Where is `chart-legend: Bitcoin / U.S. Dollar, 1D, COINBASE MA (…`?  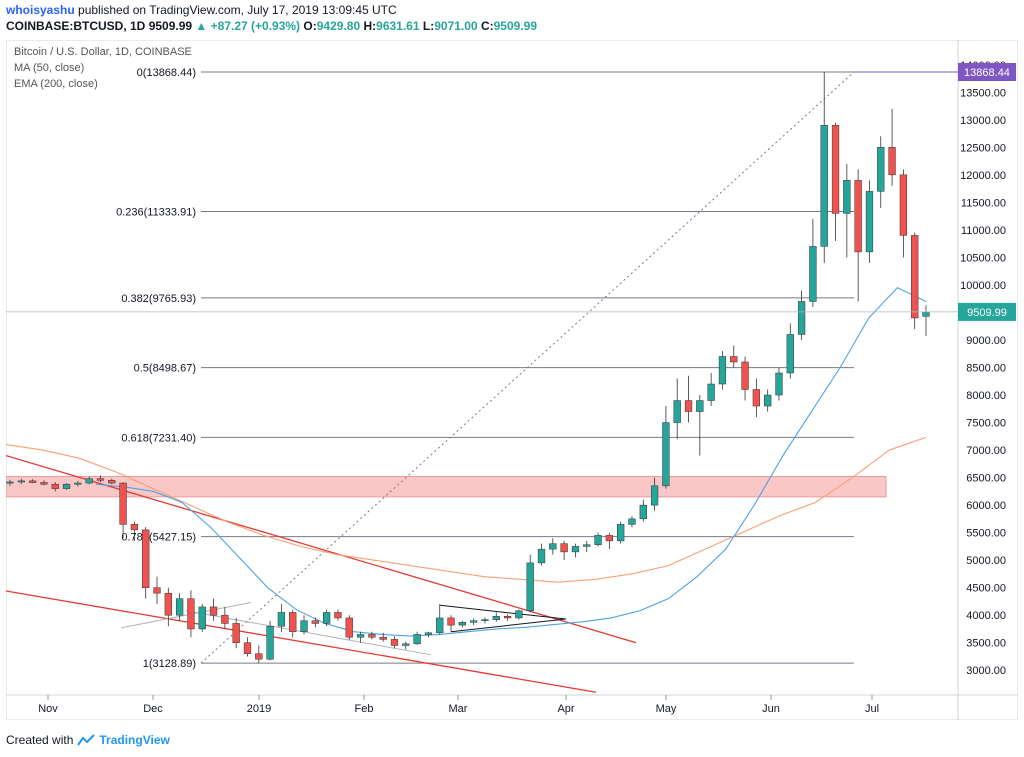
chart-legend: Bitcoin / U.S. Dollar, 1D, COINBASE MA (… is located at coordinates (103, 68).